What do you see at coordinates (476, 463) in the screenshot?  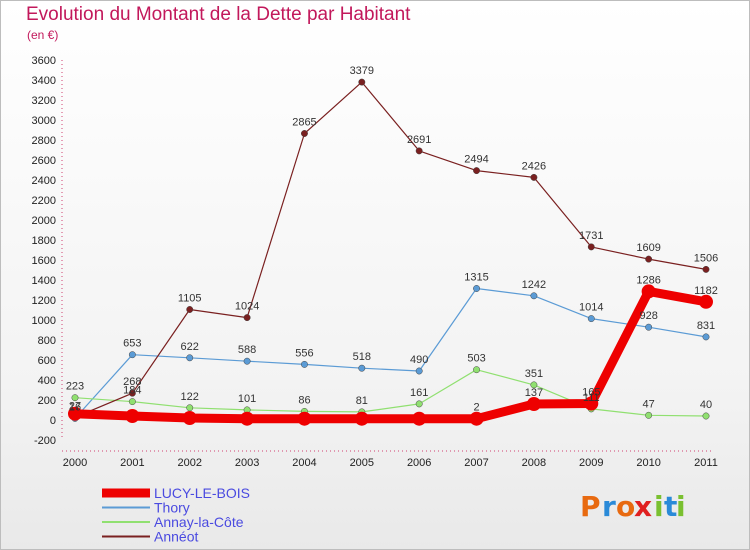 I see `x-tick-label: 2007` at bounding box center [476, 463].